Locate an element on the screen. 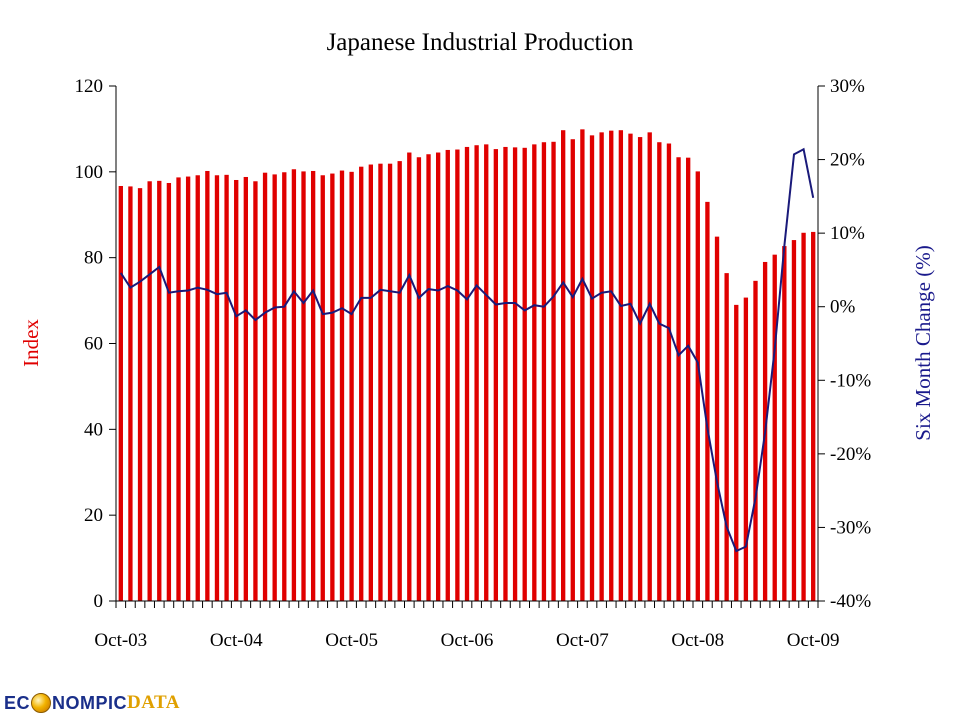 Image resolution: width=960 pixels, height=720 pixels. y-tick-label-left: 120 is located at coordinates (89, 86).